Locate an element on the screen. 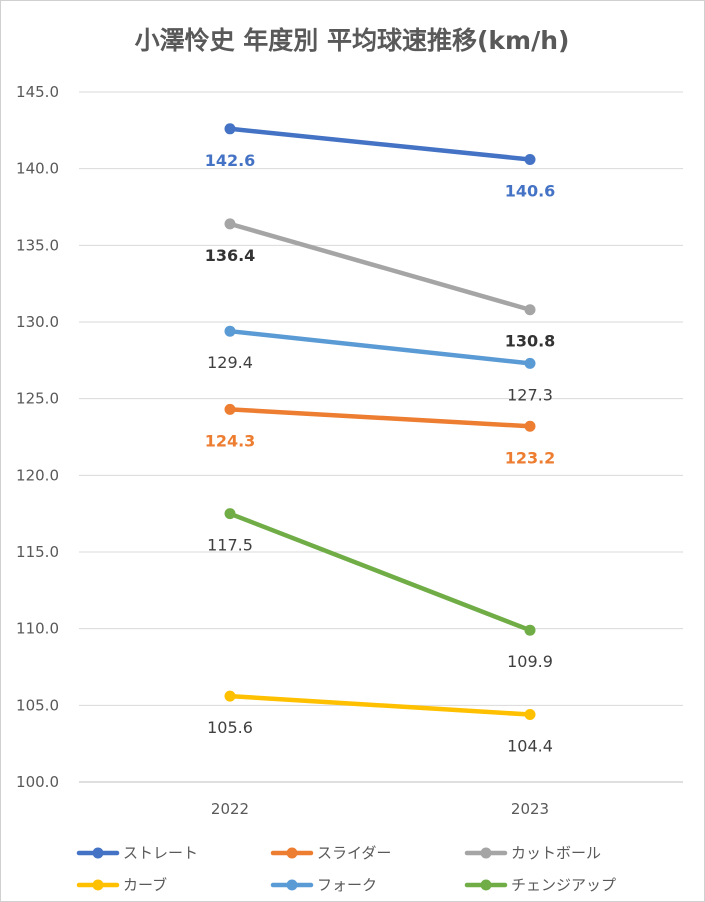 This screenshot has height=902, width=705. x-tick-label: 2022 is located at coordinates (230, 809).